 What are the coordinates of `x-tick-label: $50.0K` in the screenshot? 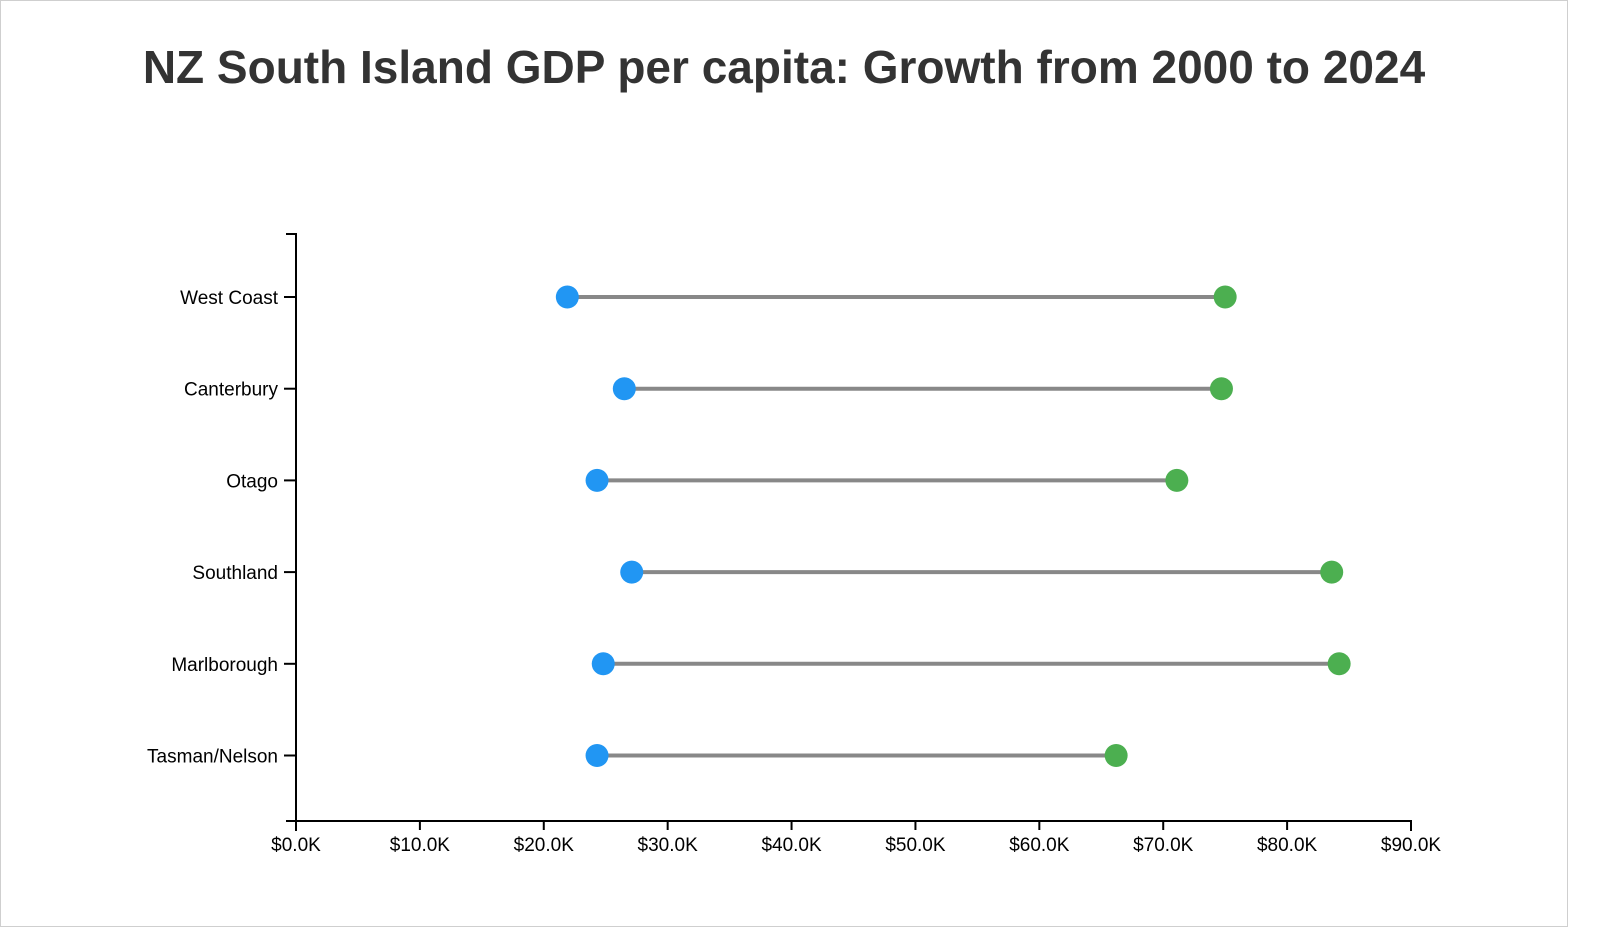 It's located at (915, 845).